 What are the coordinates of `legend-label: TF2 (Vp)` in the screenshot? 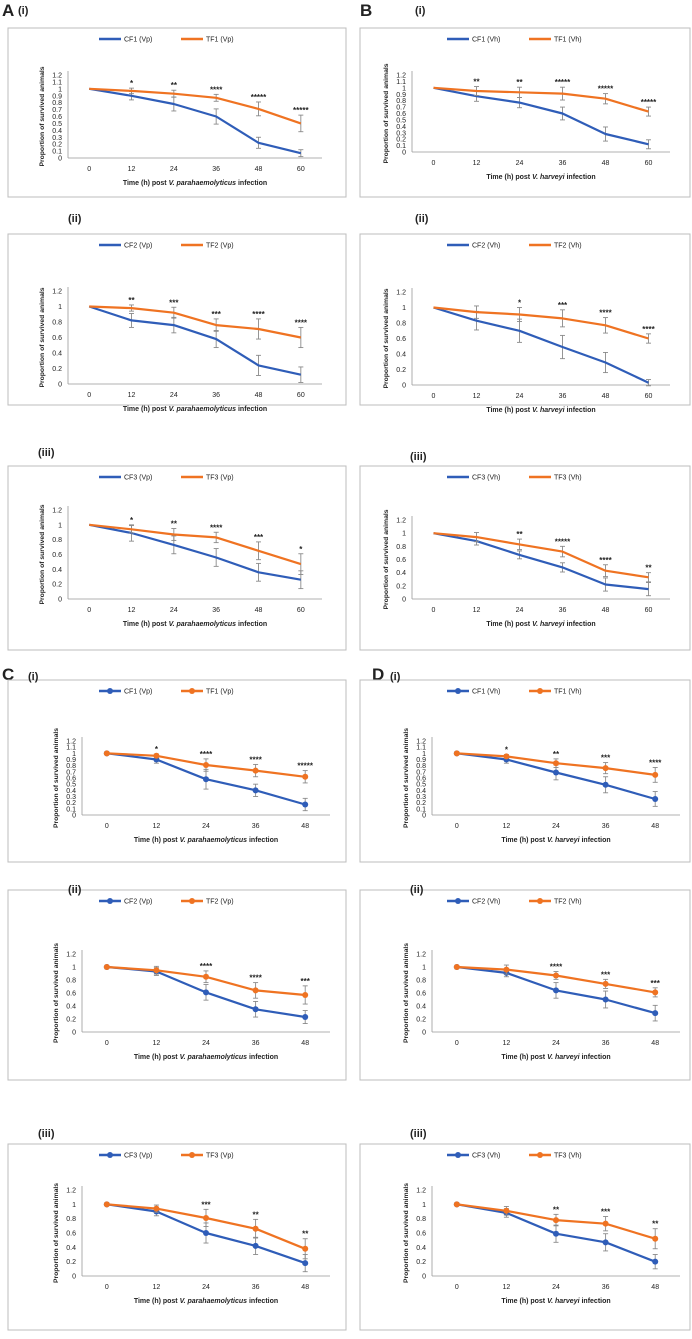 It's located at (220, 246).